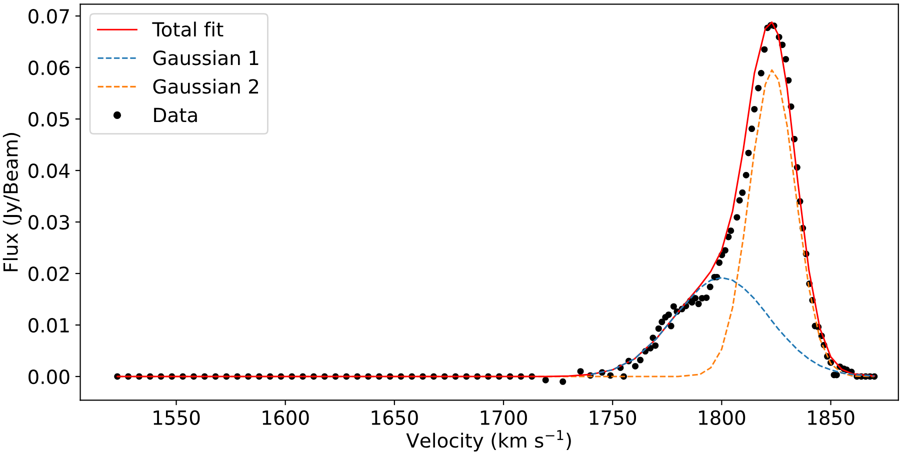  I want to click on y-tick-label: 0.03, so click(48, 222).